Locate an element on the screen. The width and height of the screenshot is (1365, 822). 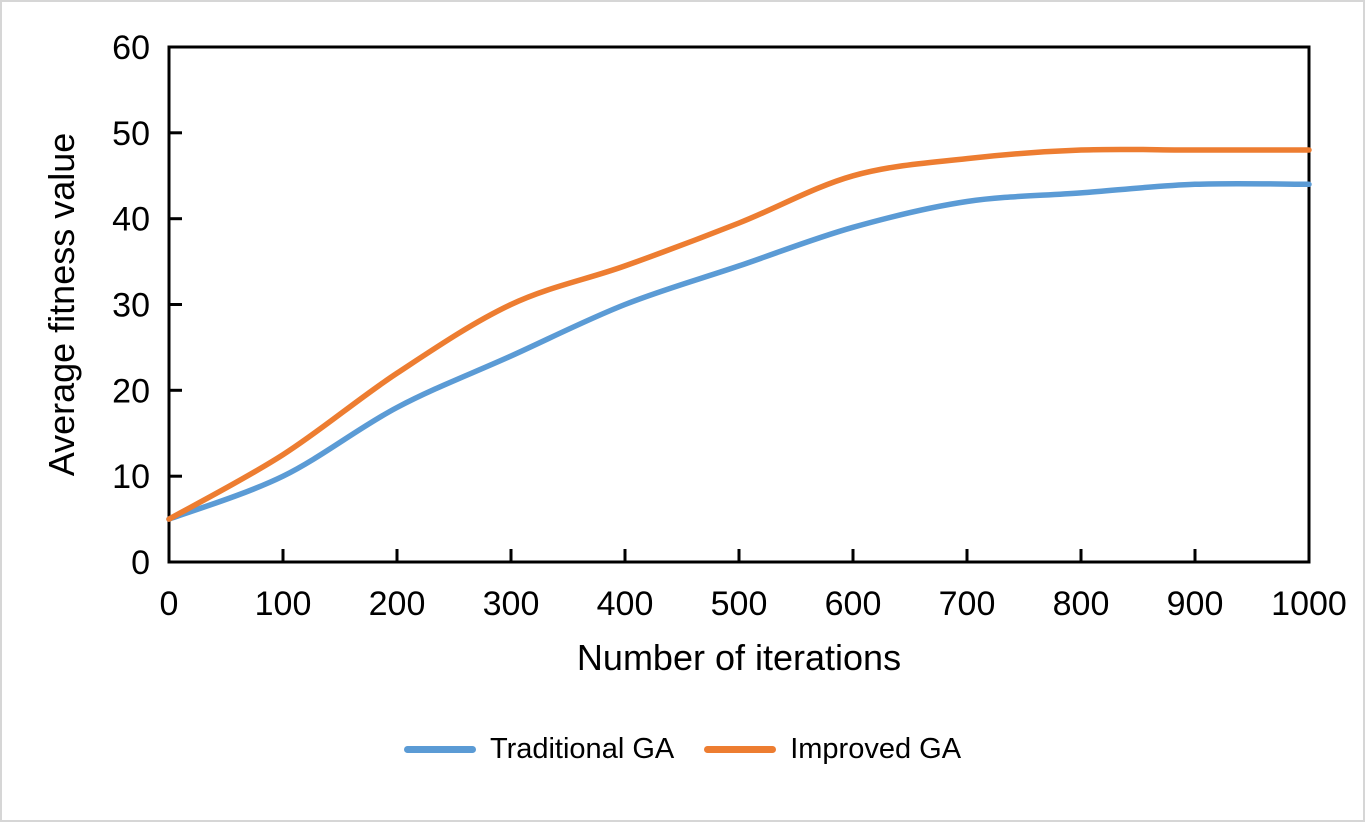
legend-swatch-traditional-ga is located at coordinates (439, 749).